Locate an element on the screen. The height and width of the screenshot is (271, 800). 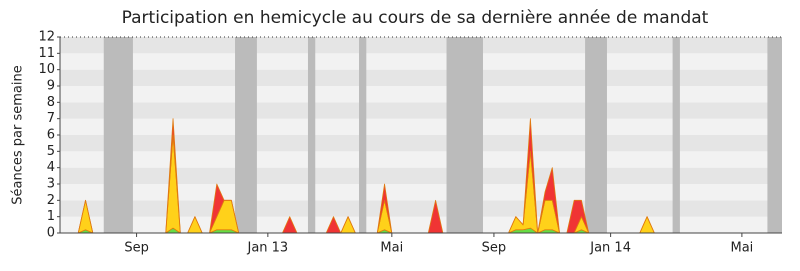
y-tick-label: 0 is located at coordinates (51, 233).